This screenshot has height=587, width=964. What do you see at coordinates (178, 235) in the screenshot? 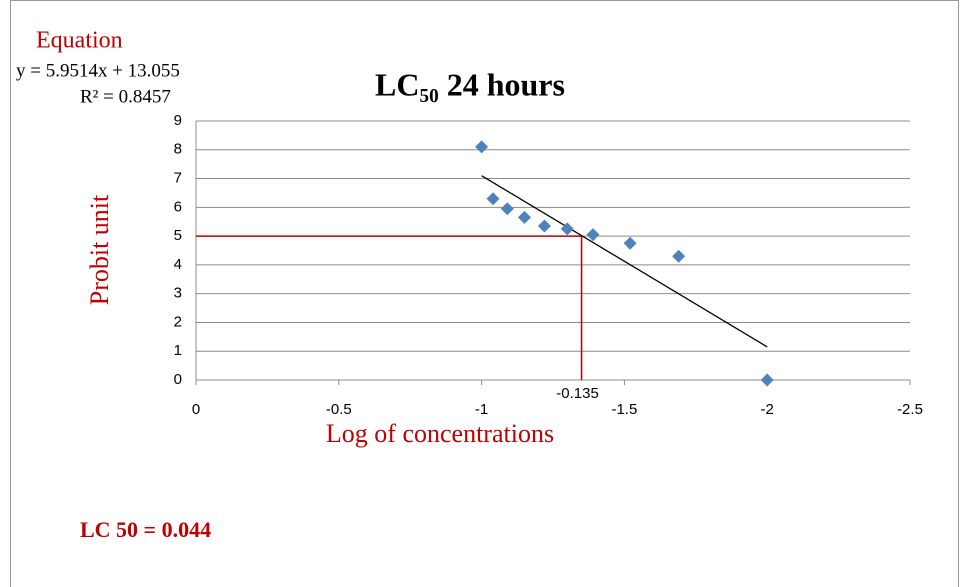
I see `y-tick-label: 5` at bounding box center [178, 235].